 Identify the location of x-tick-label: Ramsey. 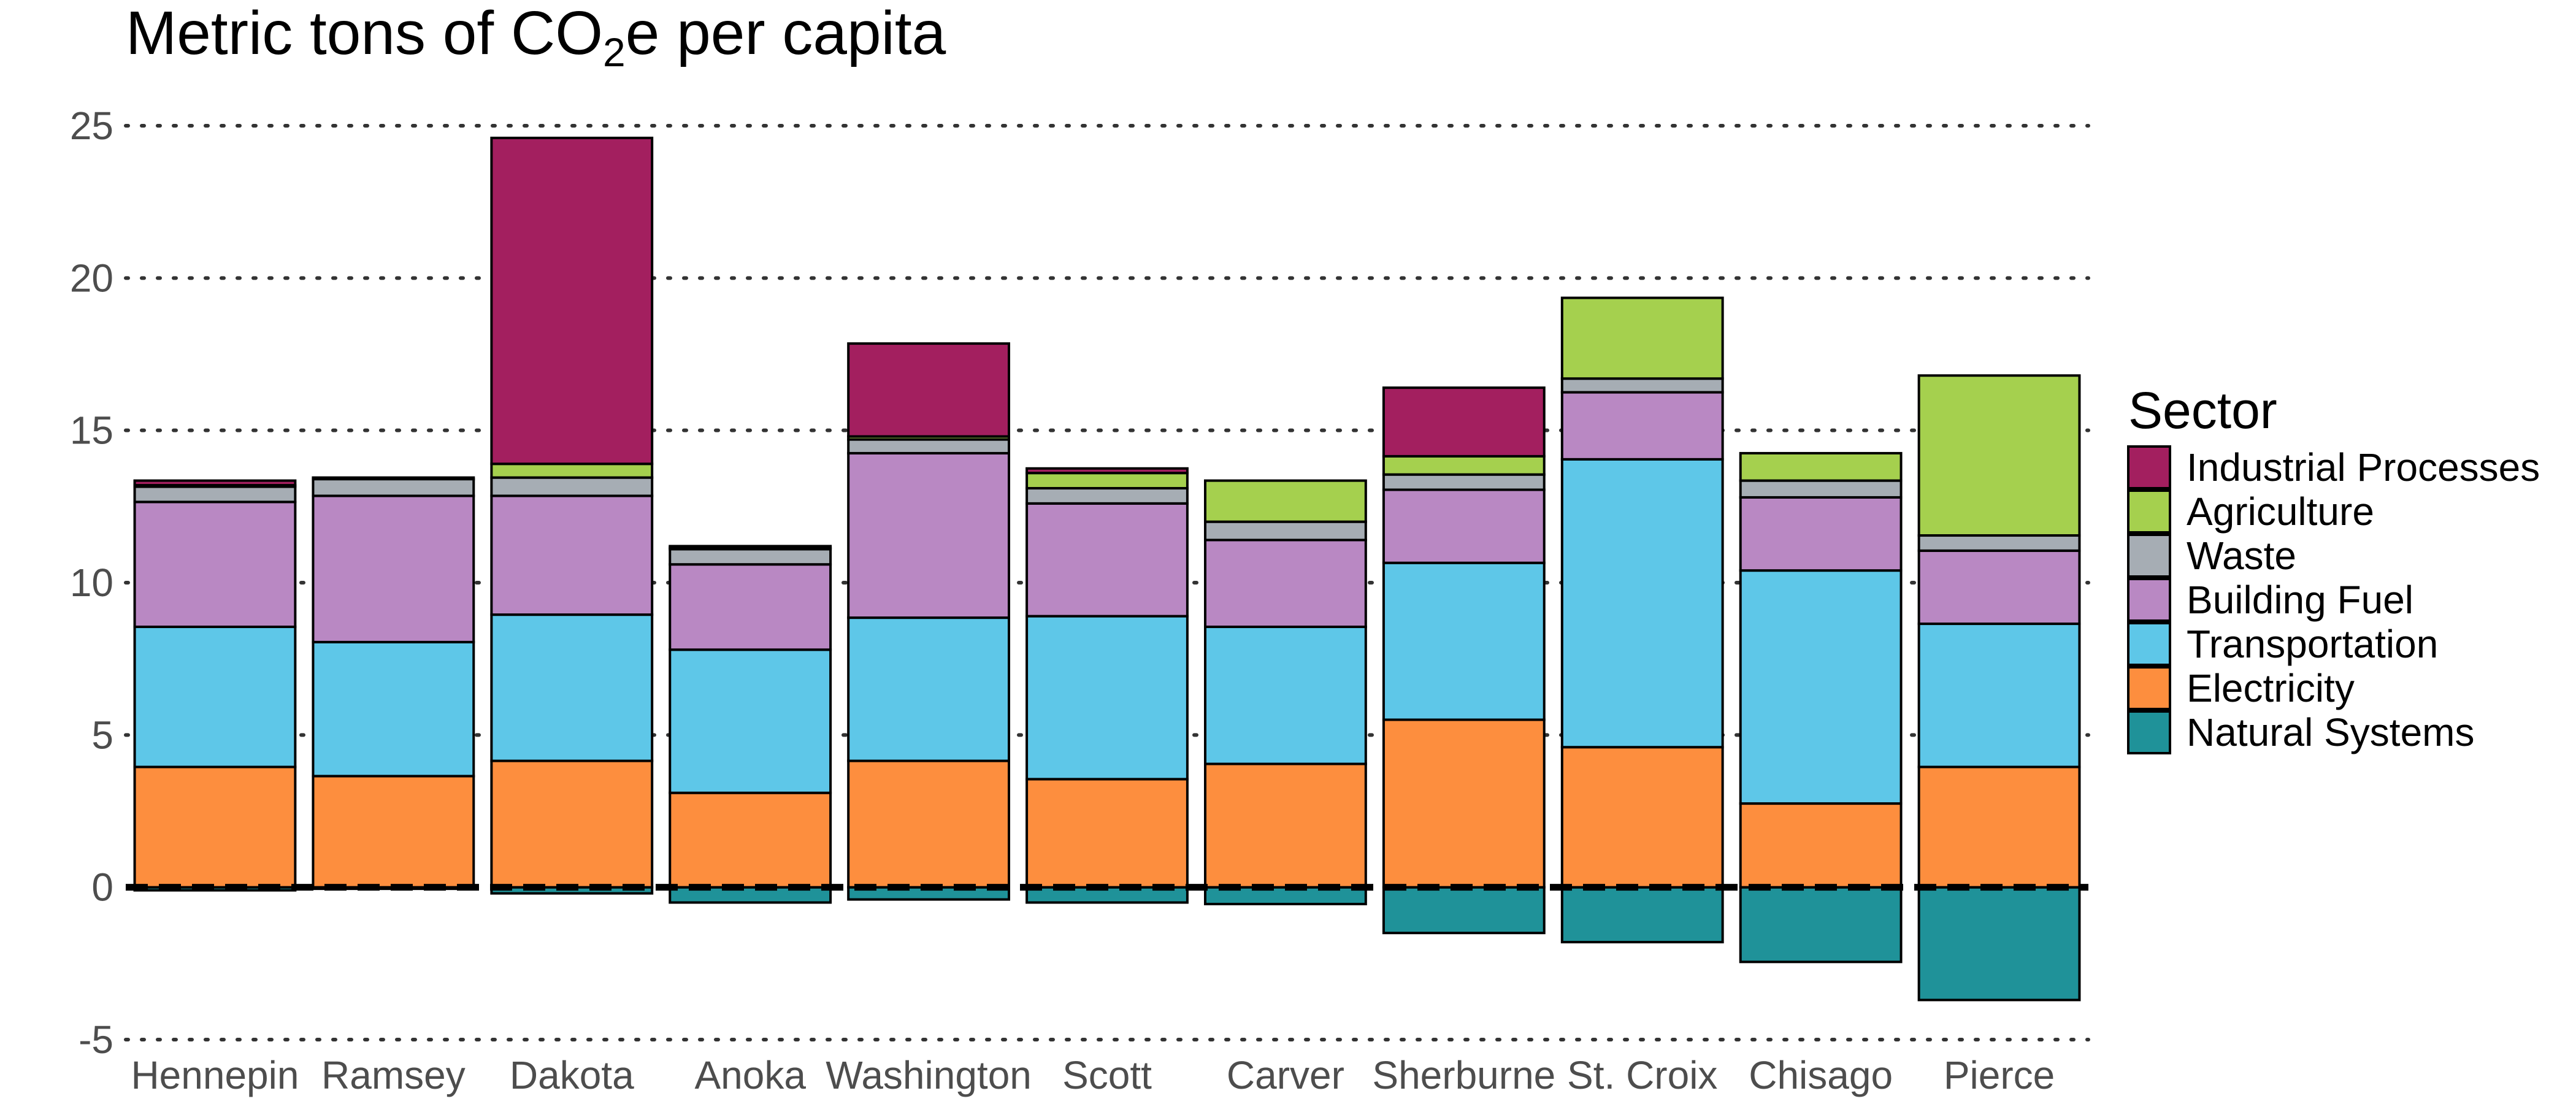
(393, 1075).